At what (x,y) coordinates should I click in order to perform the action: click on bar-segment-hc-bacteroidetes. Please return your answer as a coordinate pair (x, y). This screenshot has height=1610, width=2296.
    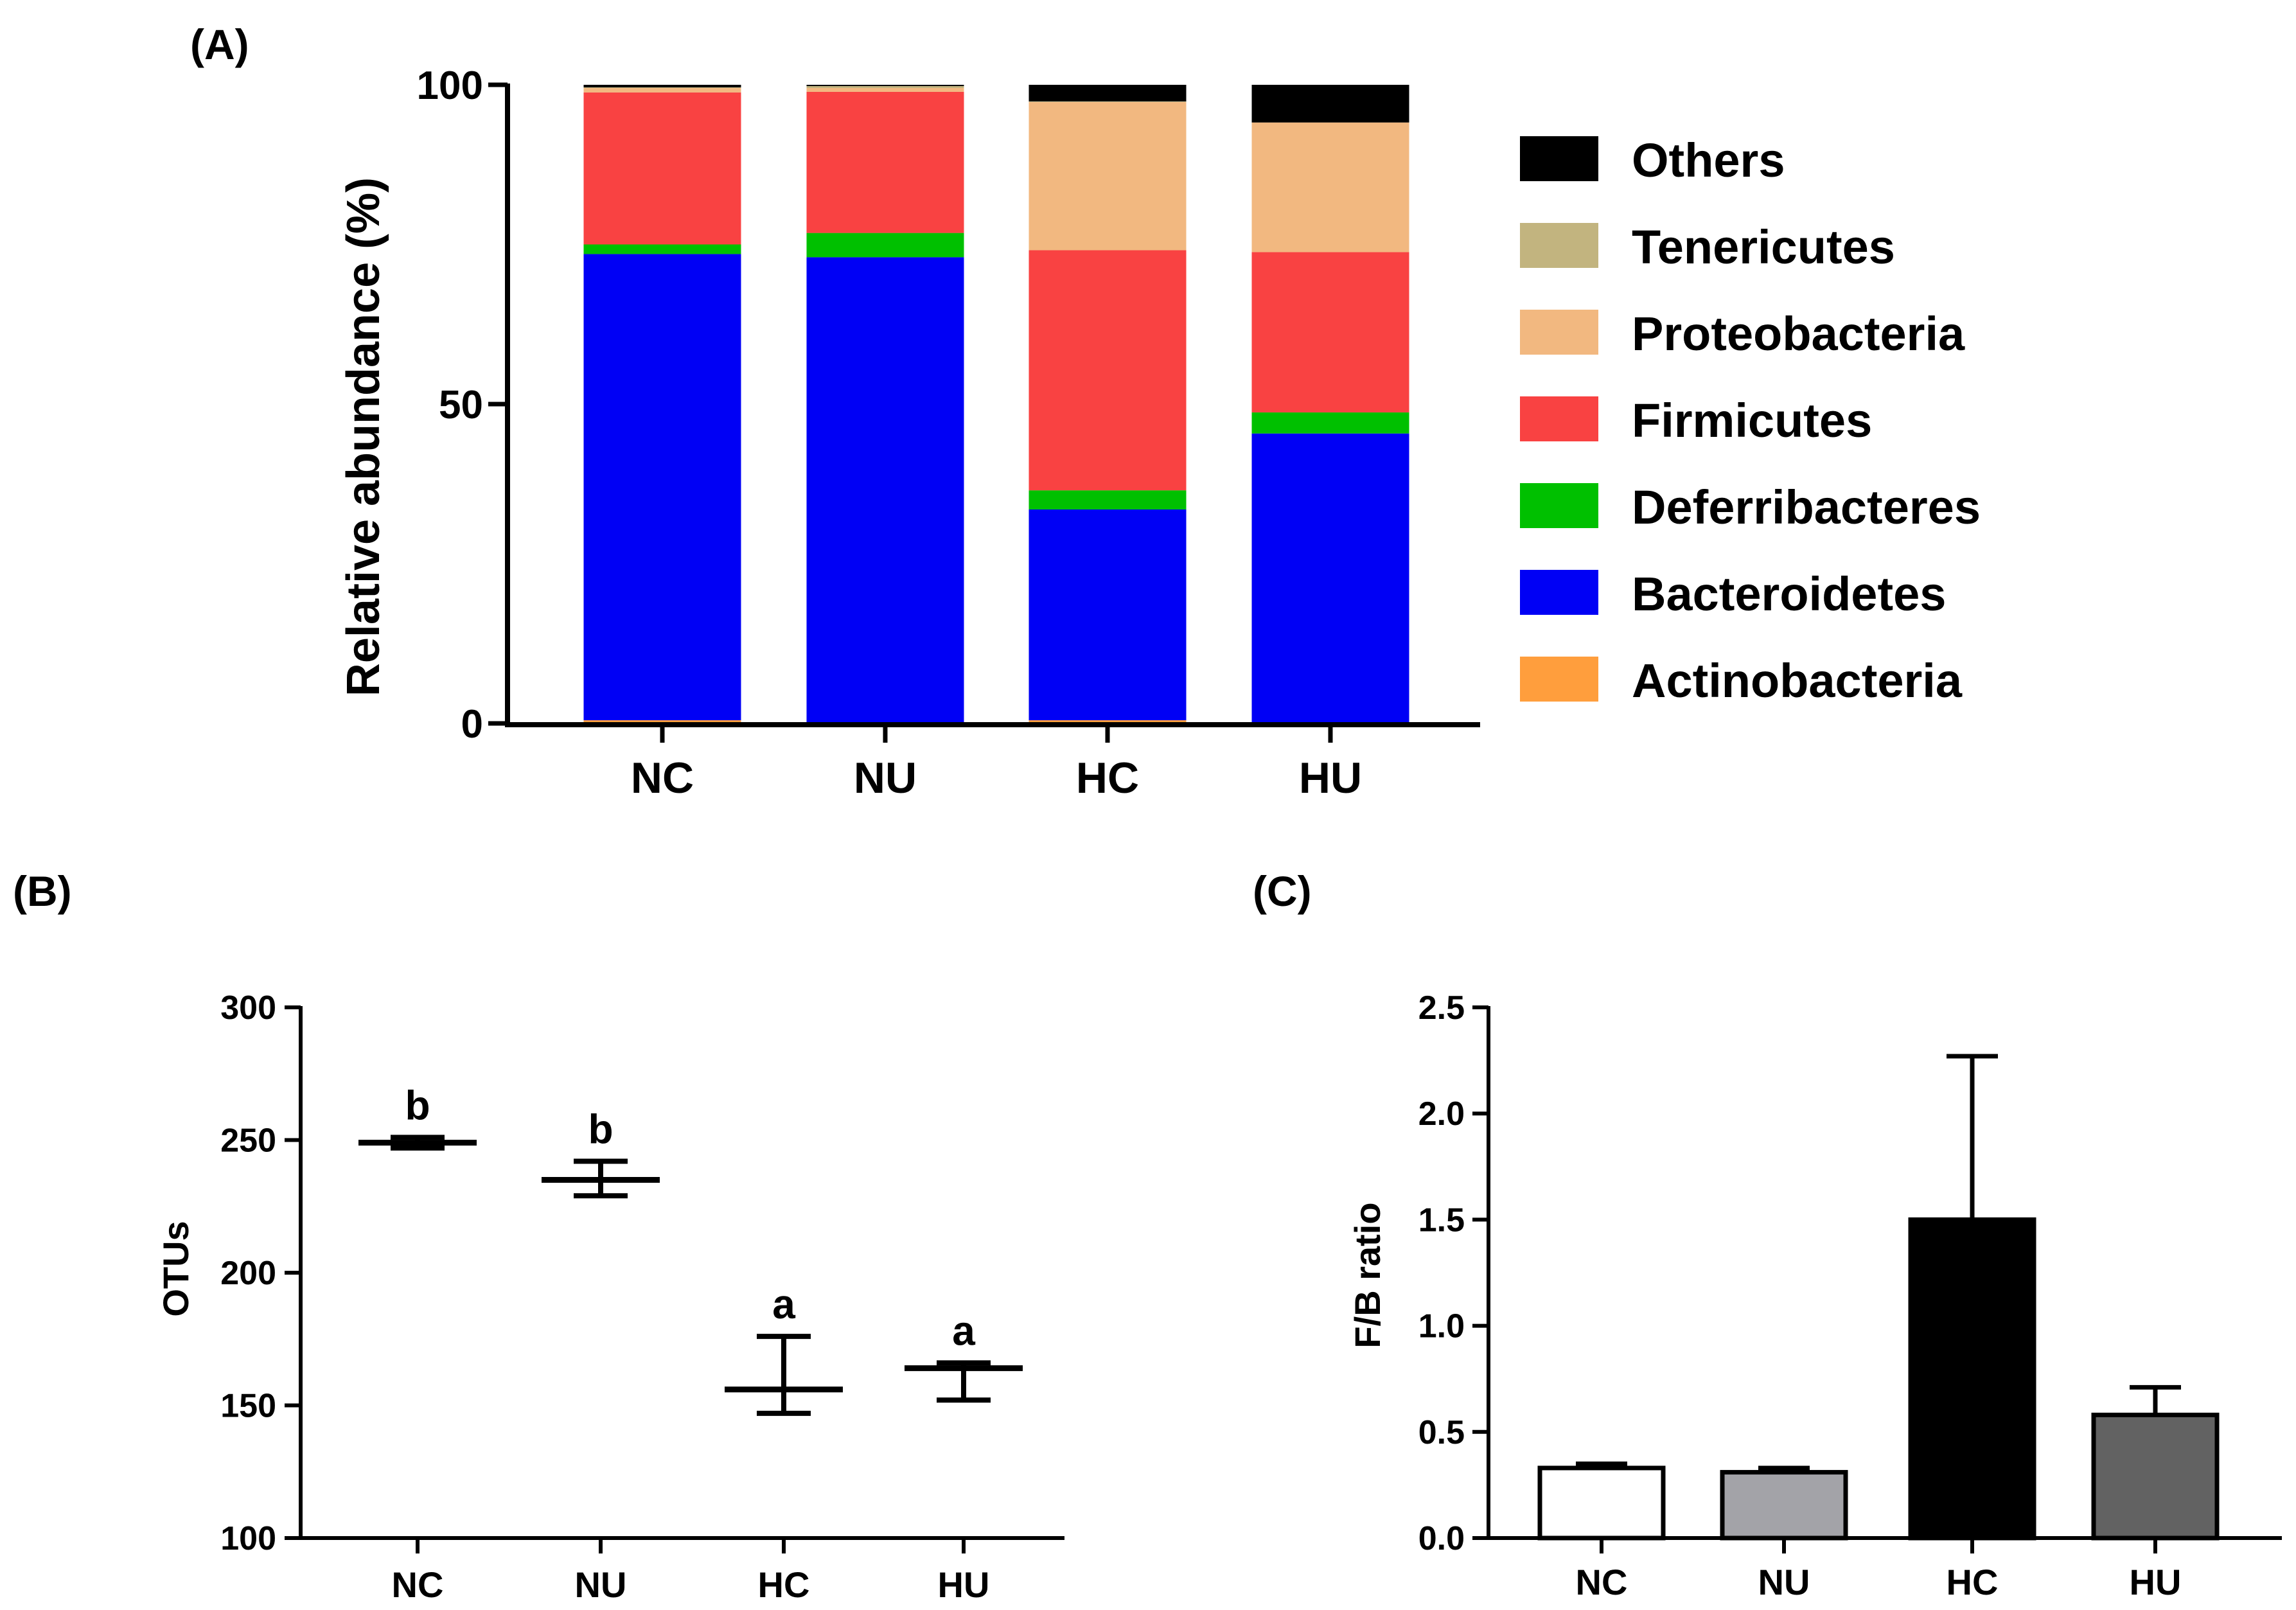
    Looking at the image, I should click on (1108, 615).